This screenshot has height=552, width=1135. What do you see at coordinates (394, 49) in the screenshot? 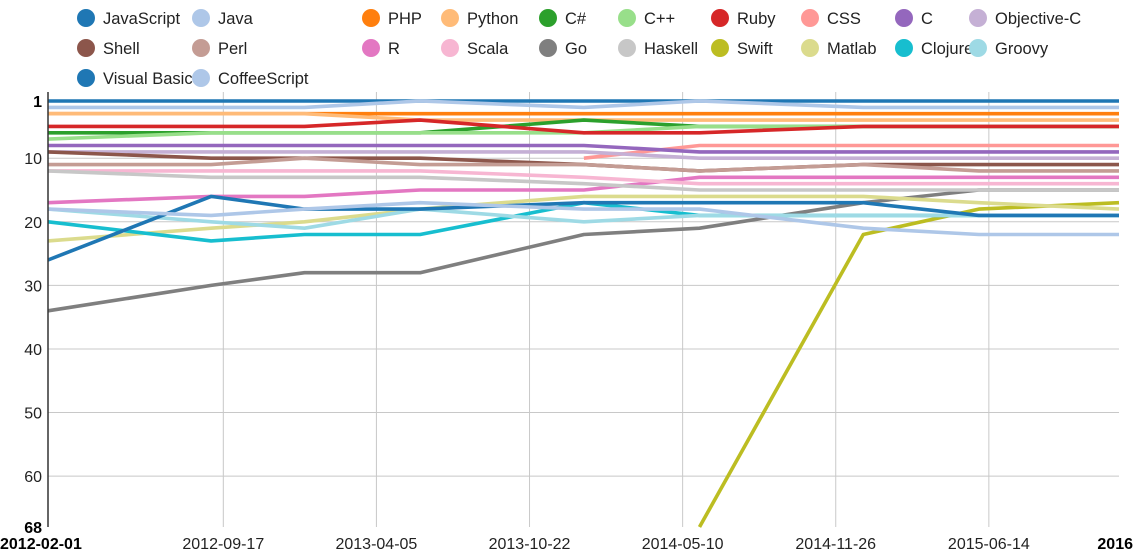
I see `legend-label: R` at bounding box center [394, 49].